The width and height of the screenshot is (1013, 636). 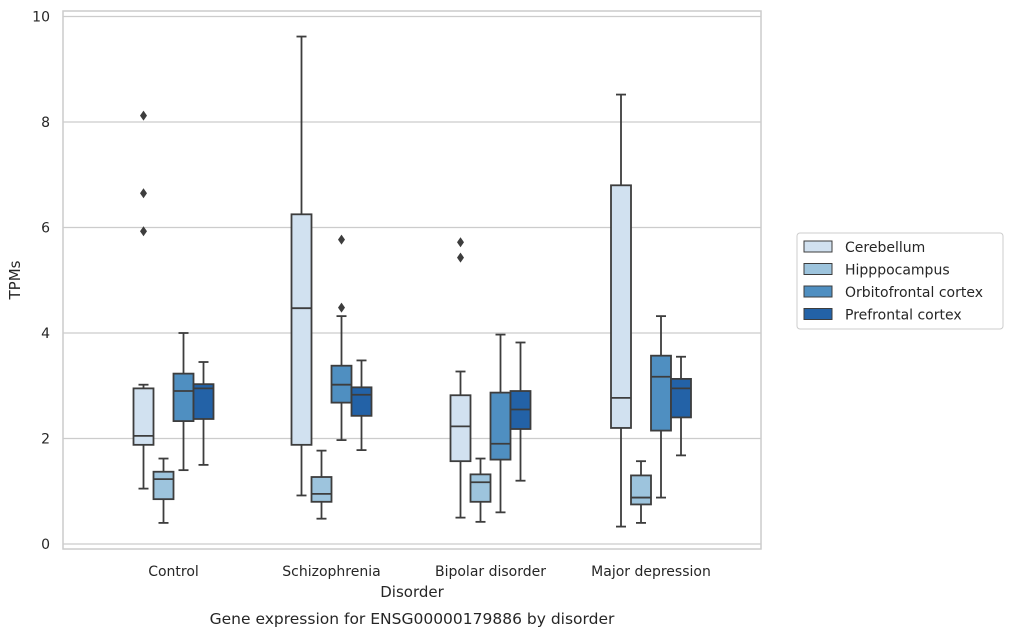 What do you see at coordinates (490, 572) in the screenshot?
I see `x-tick-label: Bipolar disorder` at bounding box center [490, 572].